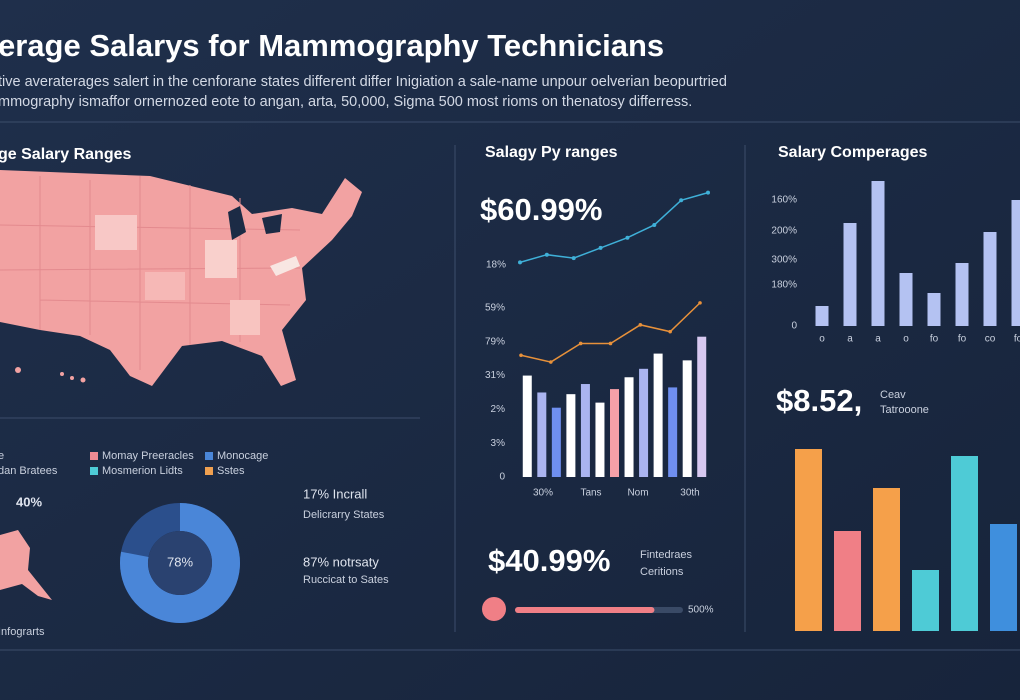 The height and width of the screenshot is (700, 1020). I want to click on section-title: Salagy Py ranges, so click(551, 152).